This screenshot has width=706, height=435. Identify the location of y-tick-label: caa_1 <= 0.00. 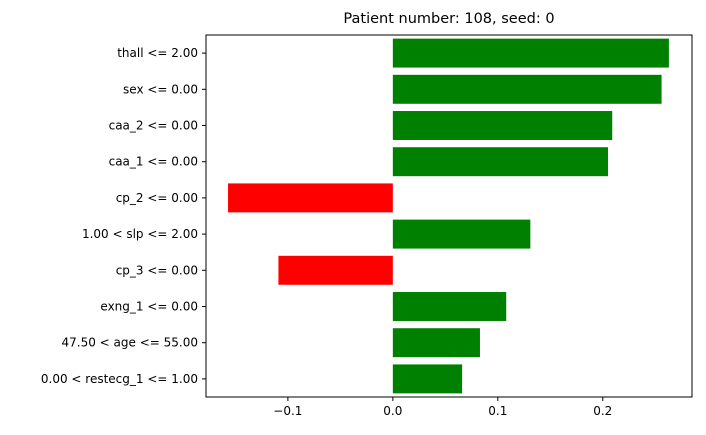
(153, 162).